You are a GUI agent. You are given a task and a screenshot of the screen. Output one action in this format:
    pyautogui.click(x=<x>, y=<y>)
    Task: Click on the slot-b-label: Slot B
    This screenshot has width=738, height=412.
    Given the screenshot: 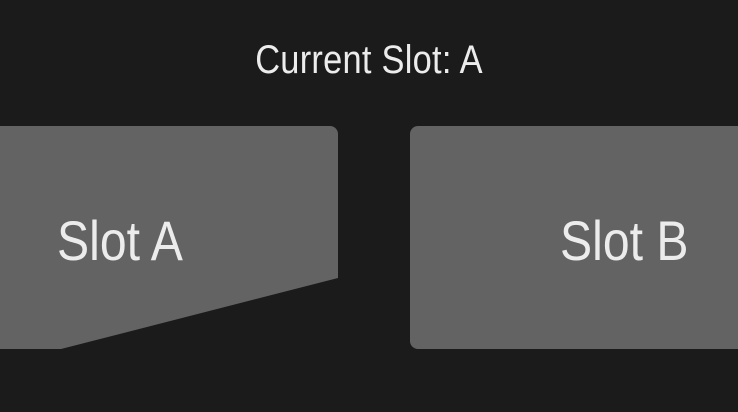 What is the action you would take?
    pyautogui.click(x=624, y=240)
    